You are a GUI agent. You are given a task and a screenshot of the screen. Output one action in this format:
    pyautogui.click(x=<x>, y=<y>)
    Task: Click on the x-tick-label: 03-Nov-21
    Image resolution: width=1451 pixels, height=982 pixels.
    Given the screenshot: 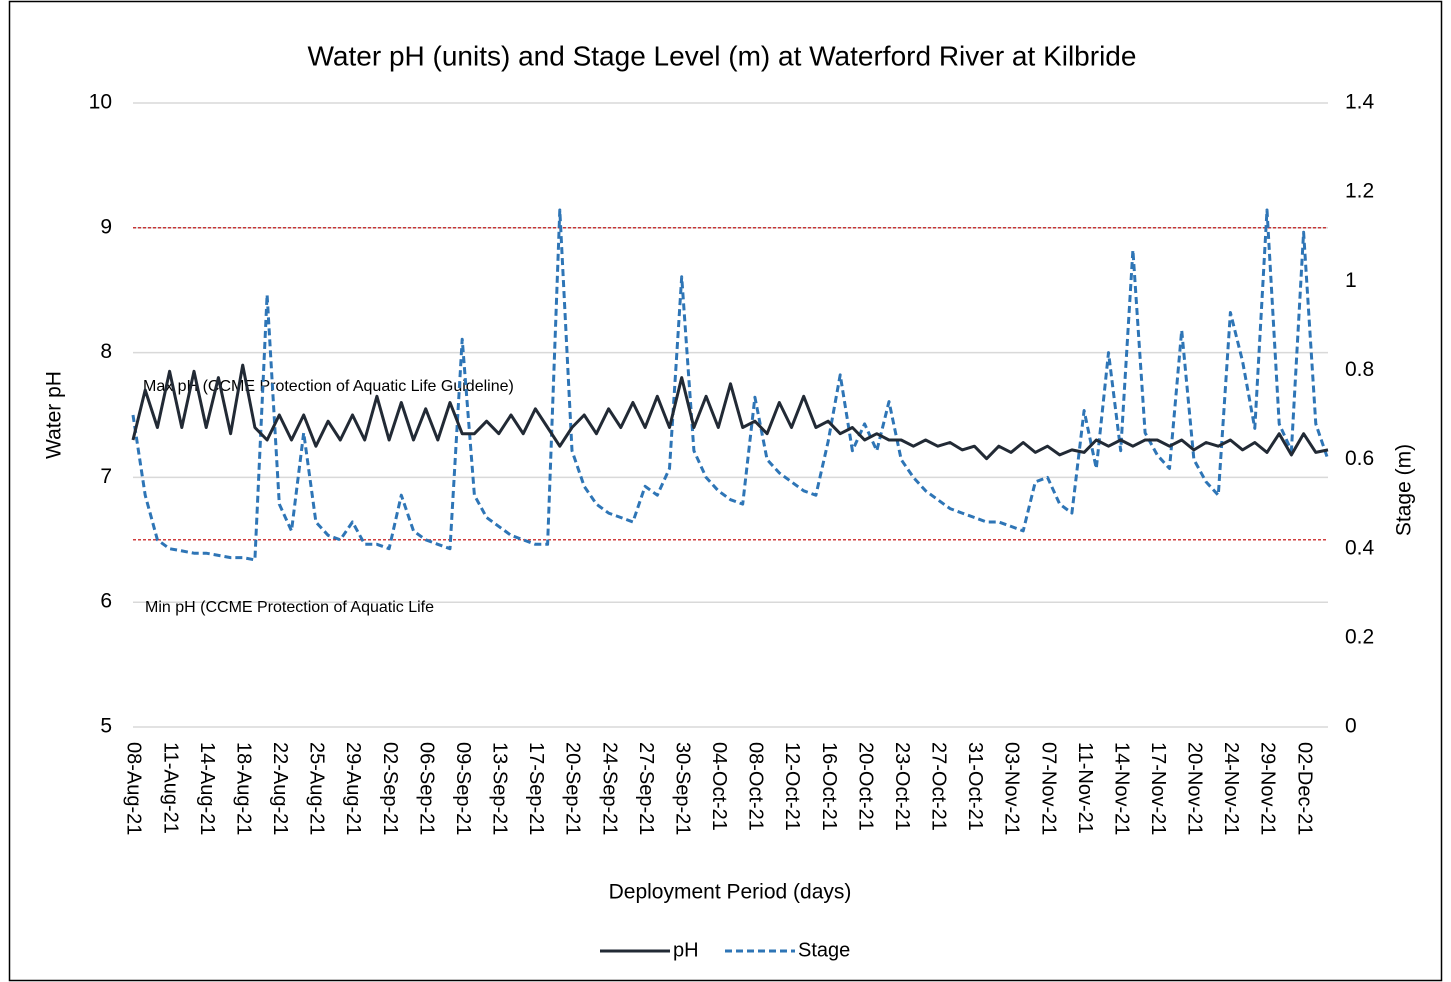 What is the action you would take?
    pyautogui.click(x=1012, y=788)
    